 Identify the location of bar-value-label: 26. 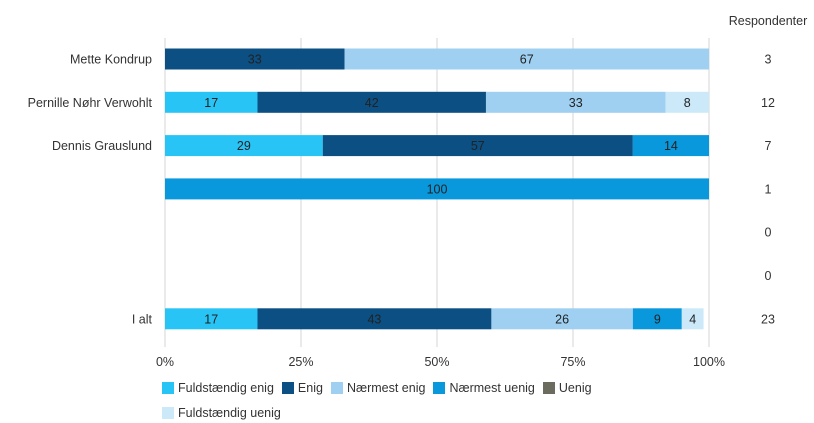
(562, 319).